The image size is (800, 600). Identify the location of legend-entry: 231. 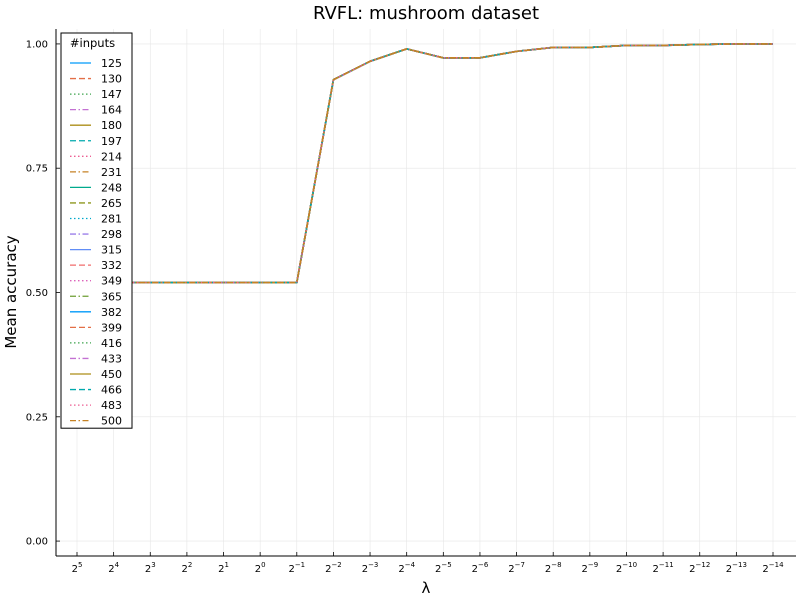
(111, 172).